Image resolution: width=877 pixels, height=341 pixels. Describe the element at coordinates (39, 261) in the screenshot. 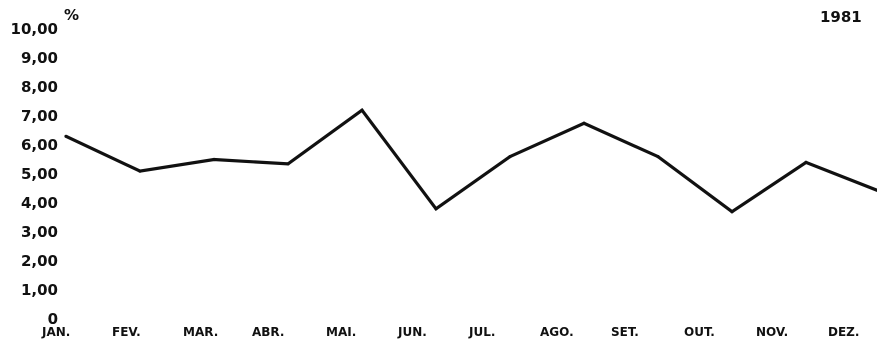

I see `y-tick-label: 2,00` at that location.